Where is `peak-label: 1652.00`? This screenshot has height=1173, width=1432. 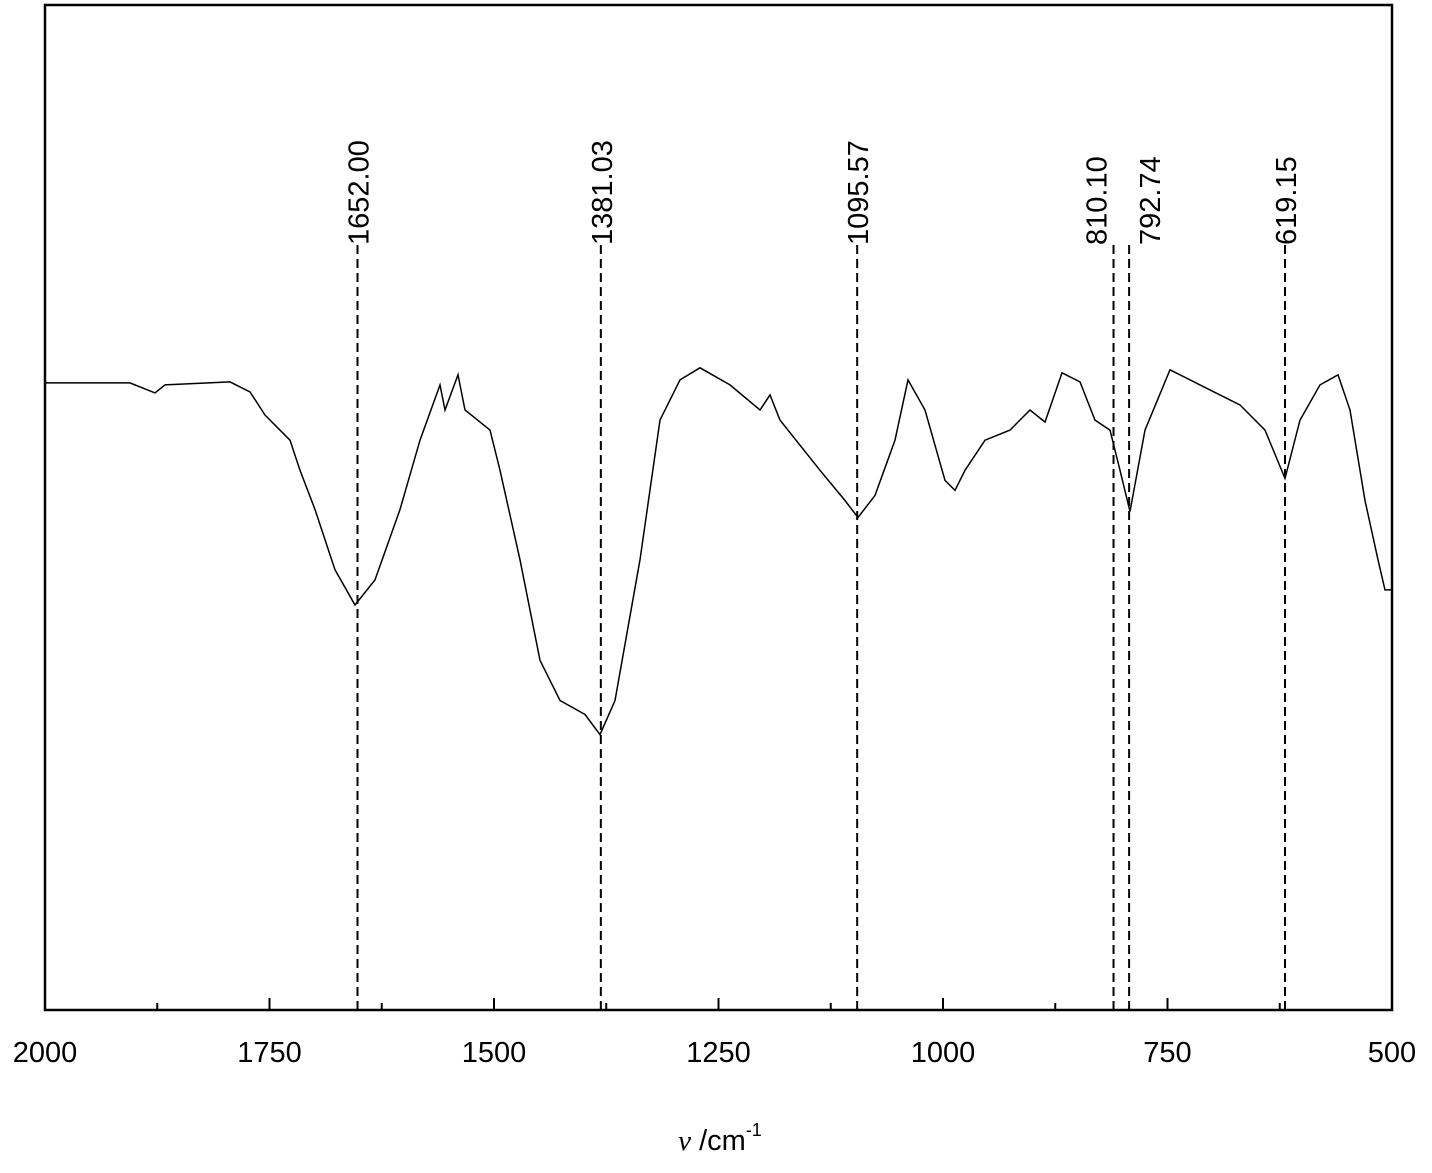
peak-label: 1652.00 is located at coordinates (360, 192).